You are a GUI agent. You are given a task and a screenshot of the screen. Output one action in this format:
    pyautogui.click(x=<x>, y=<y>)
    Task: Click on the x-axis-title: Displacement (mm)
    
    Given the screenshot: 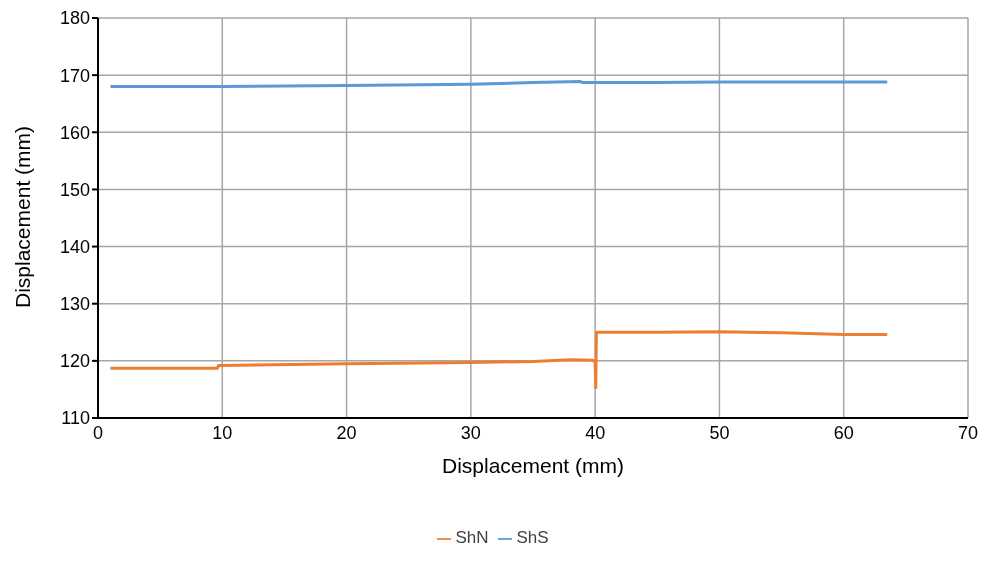 What is the action you would take?
    pyautogui.click(x=533, y=465)
    